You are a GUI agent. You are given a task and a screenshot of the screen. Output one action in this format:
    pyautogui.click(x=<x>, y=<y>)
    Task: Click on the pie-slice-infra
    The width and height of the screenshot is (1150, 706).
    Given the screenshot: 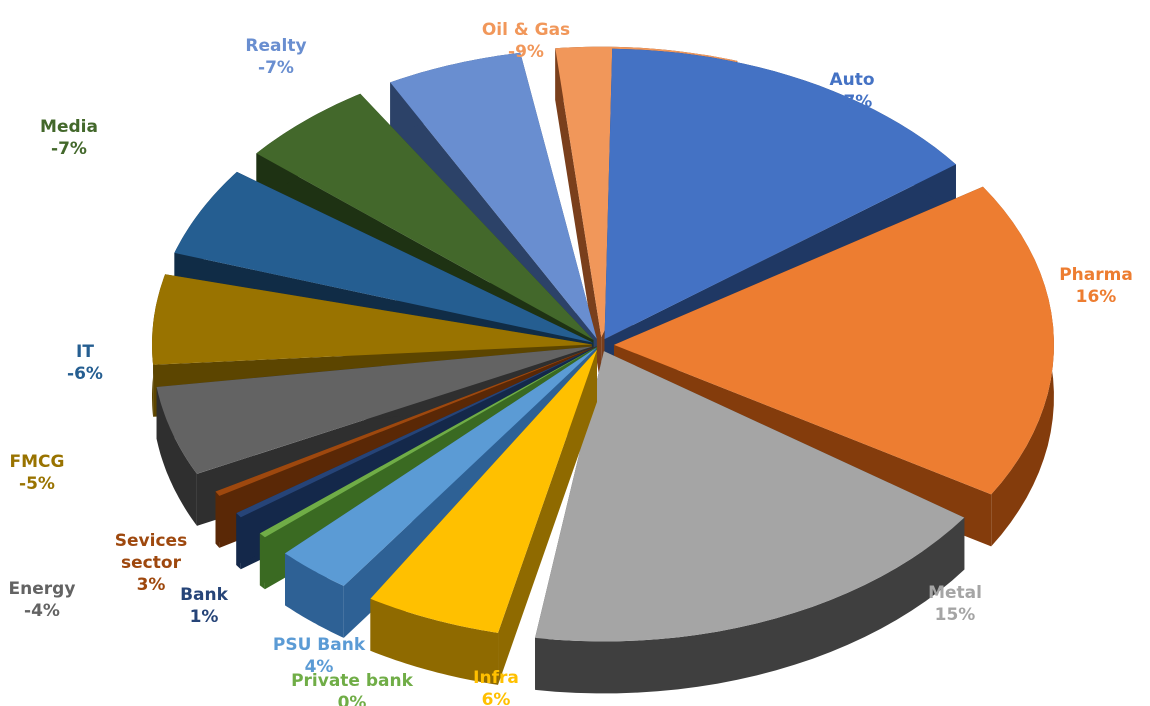 What is the action you would take?
    pyautogui.click(x=484, y=517)
    